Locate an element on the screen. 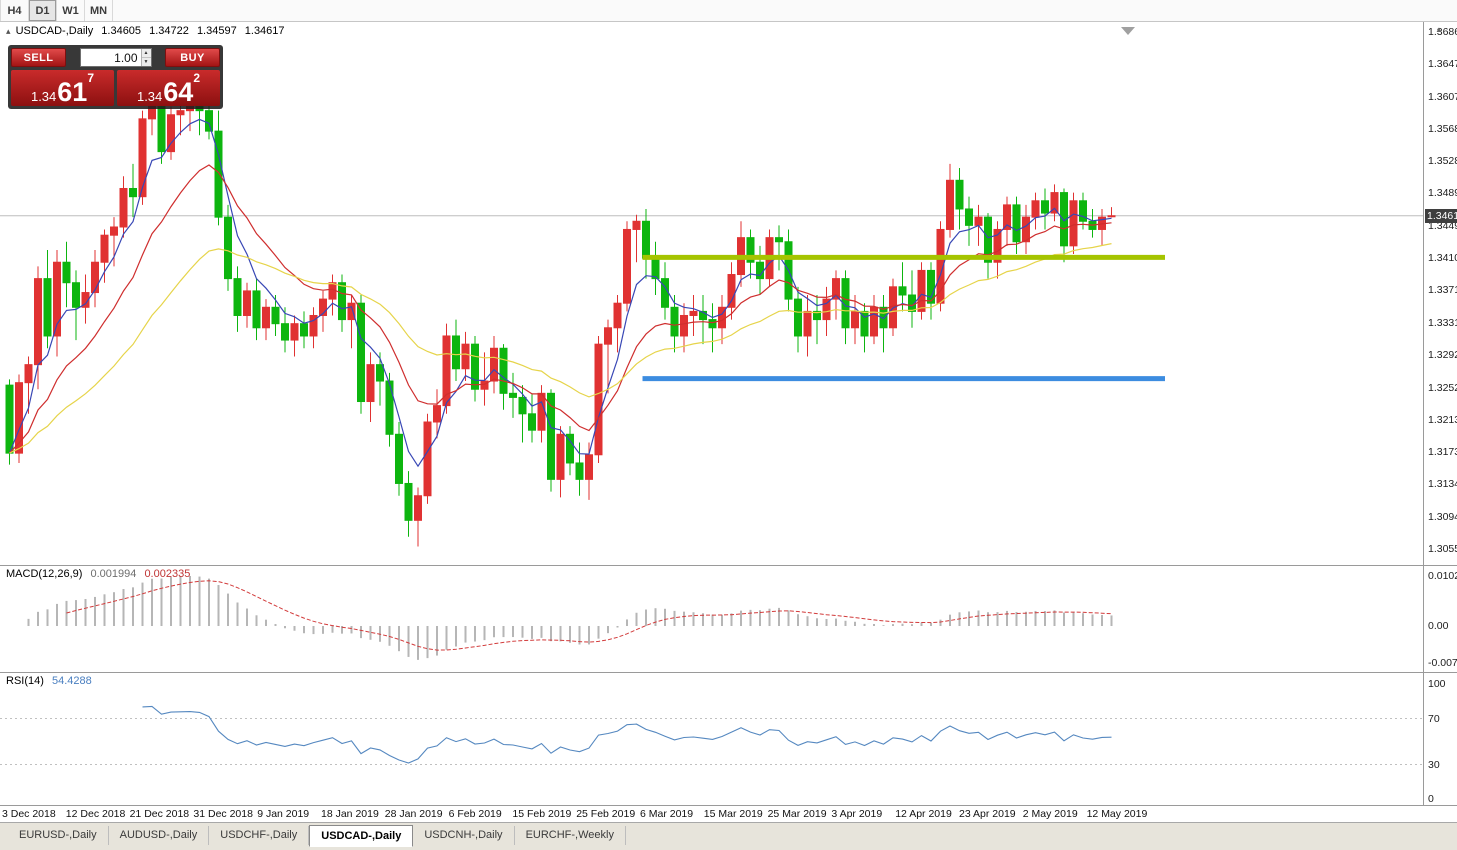 Image resolution: width=1457 pixels, height=850 pixels. date-label: 15 Feb 2019 is located at coordinates (542, 814).